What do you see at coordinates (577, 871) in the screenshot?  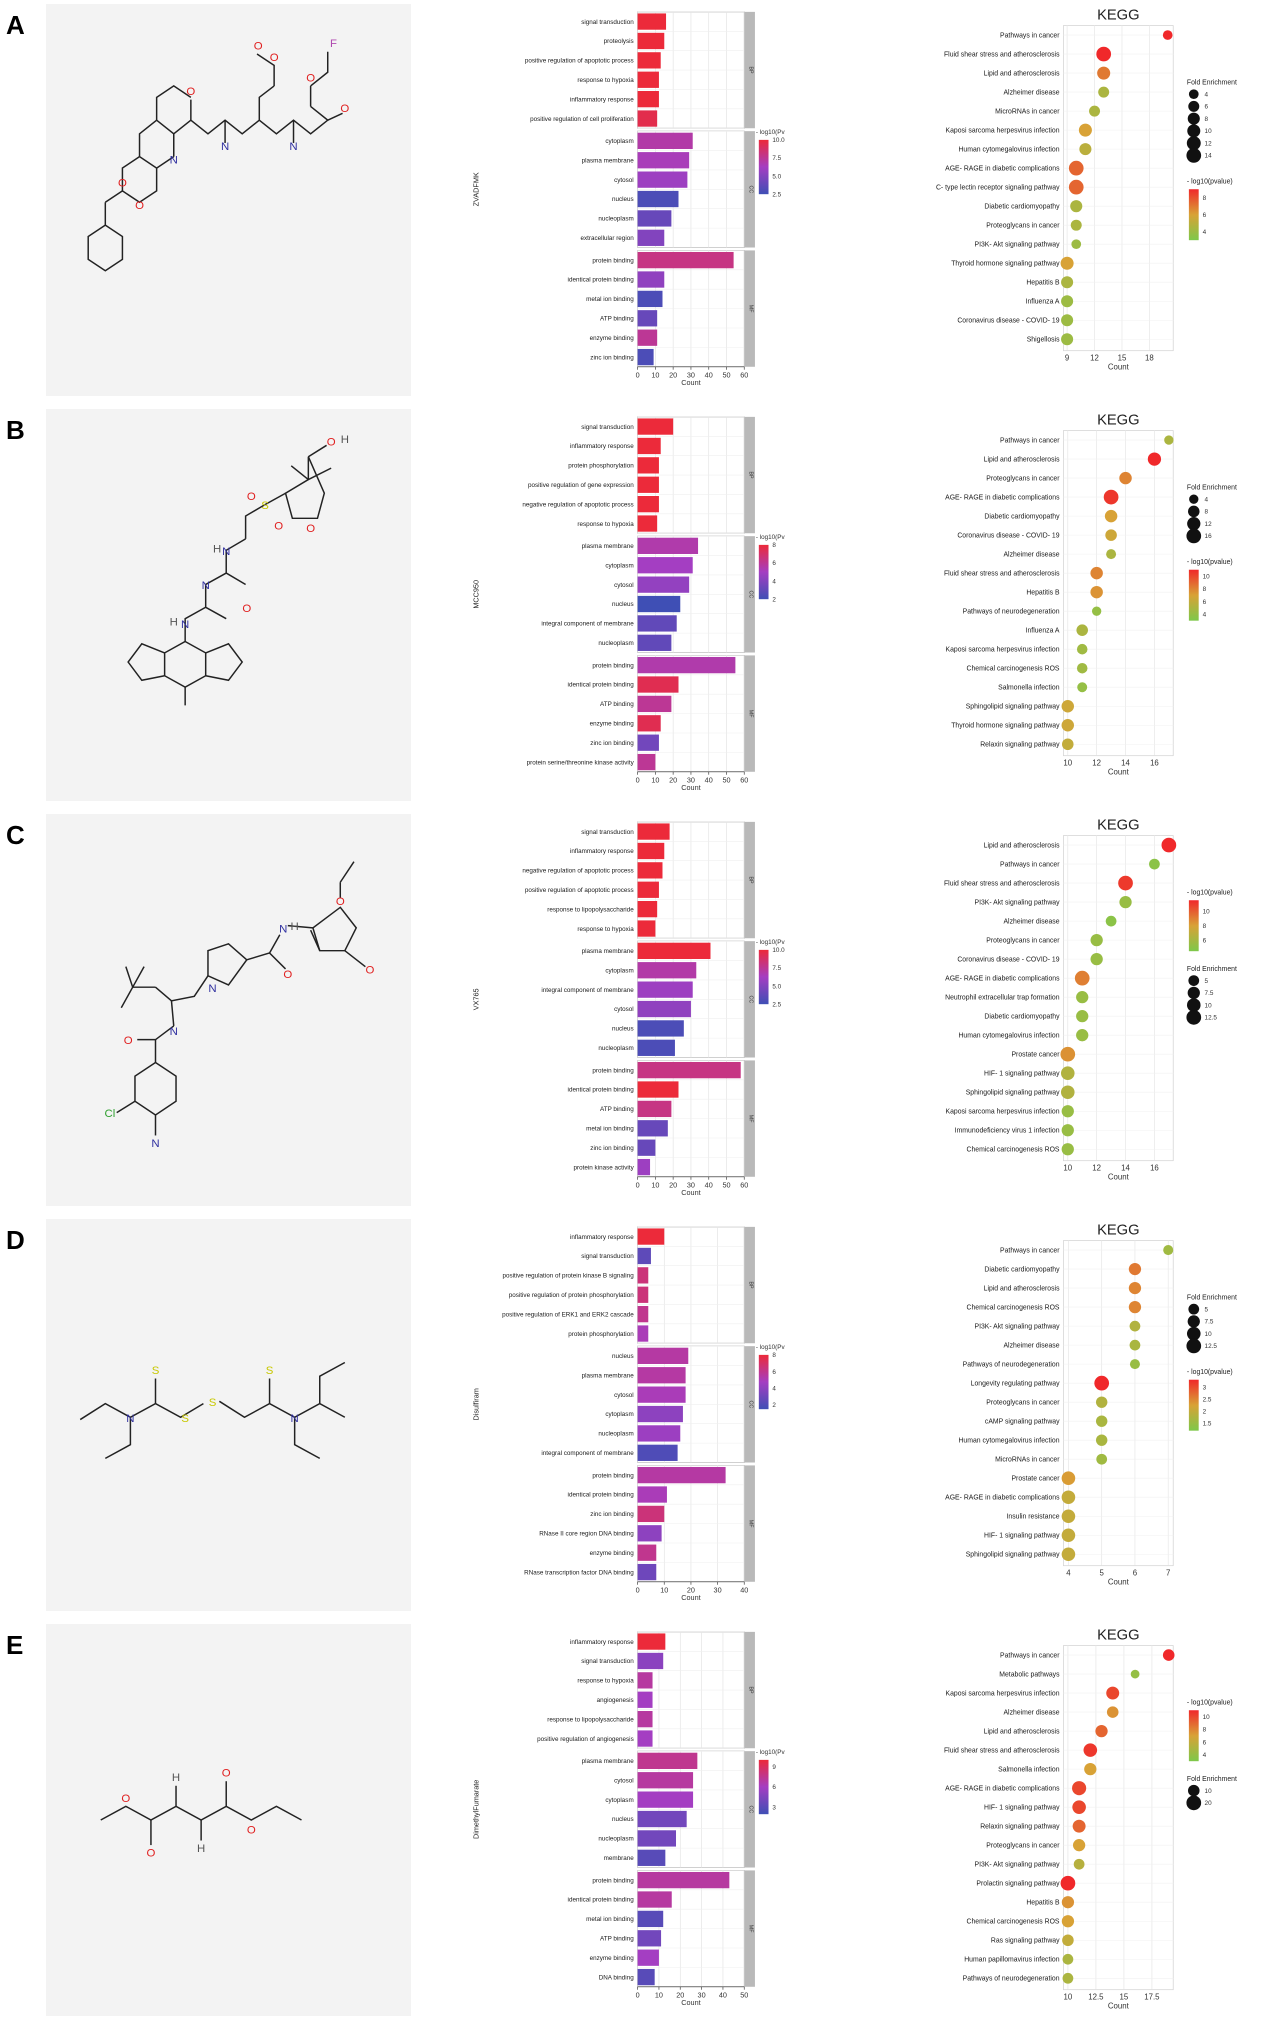 I see `go-term-label: negative regulation of apoptotic process` at bounding box center [577, 871].